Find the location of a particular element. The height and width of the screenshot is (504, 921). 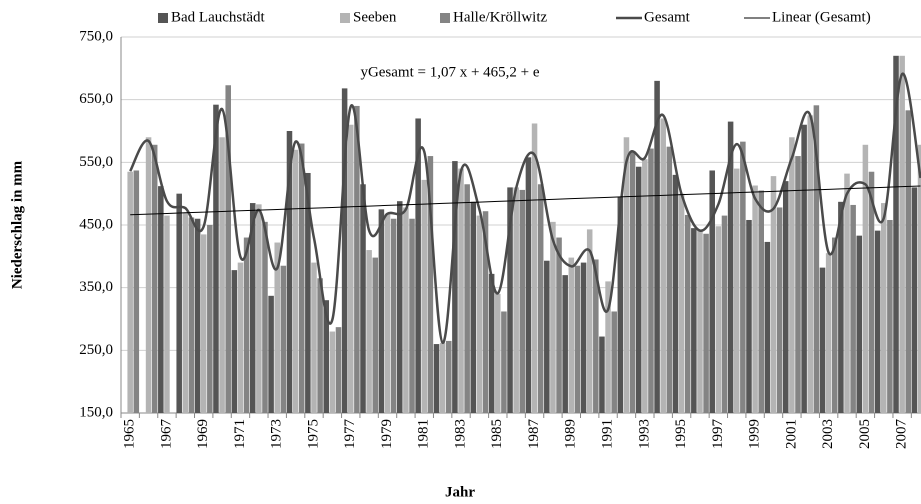

x-tick-label: 1979 is located at coordinates (387, 434).